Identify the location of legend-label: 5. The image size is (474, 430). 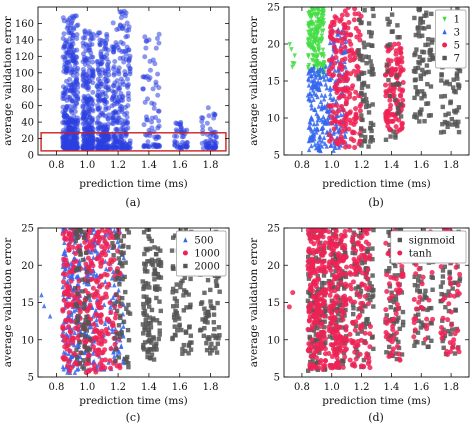
(457, 46).